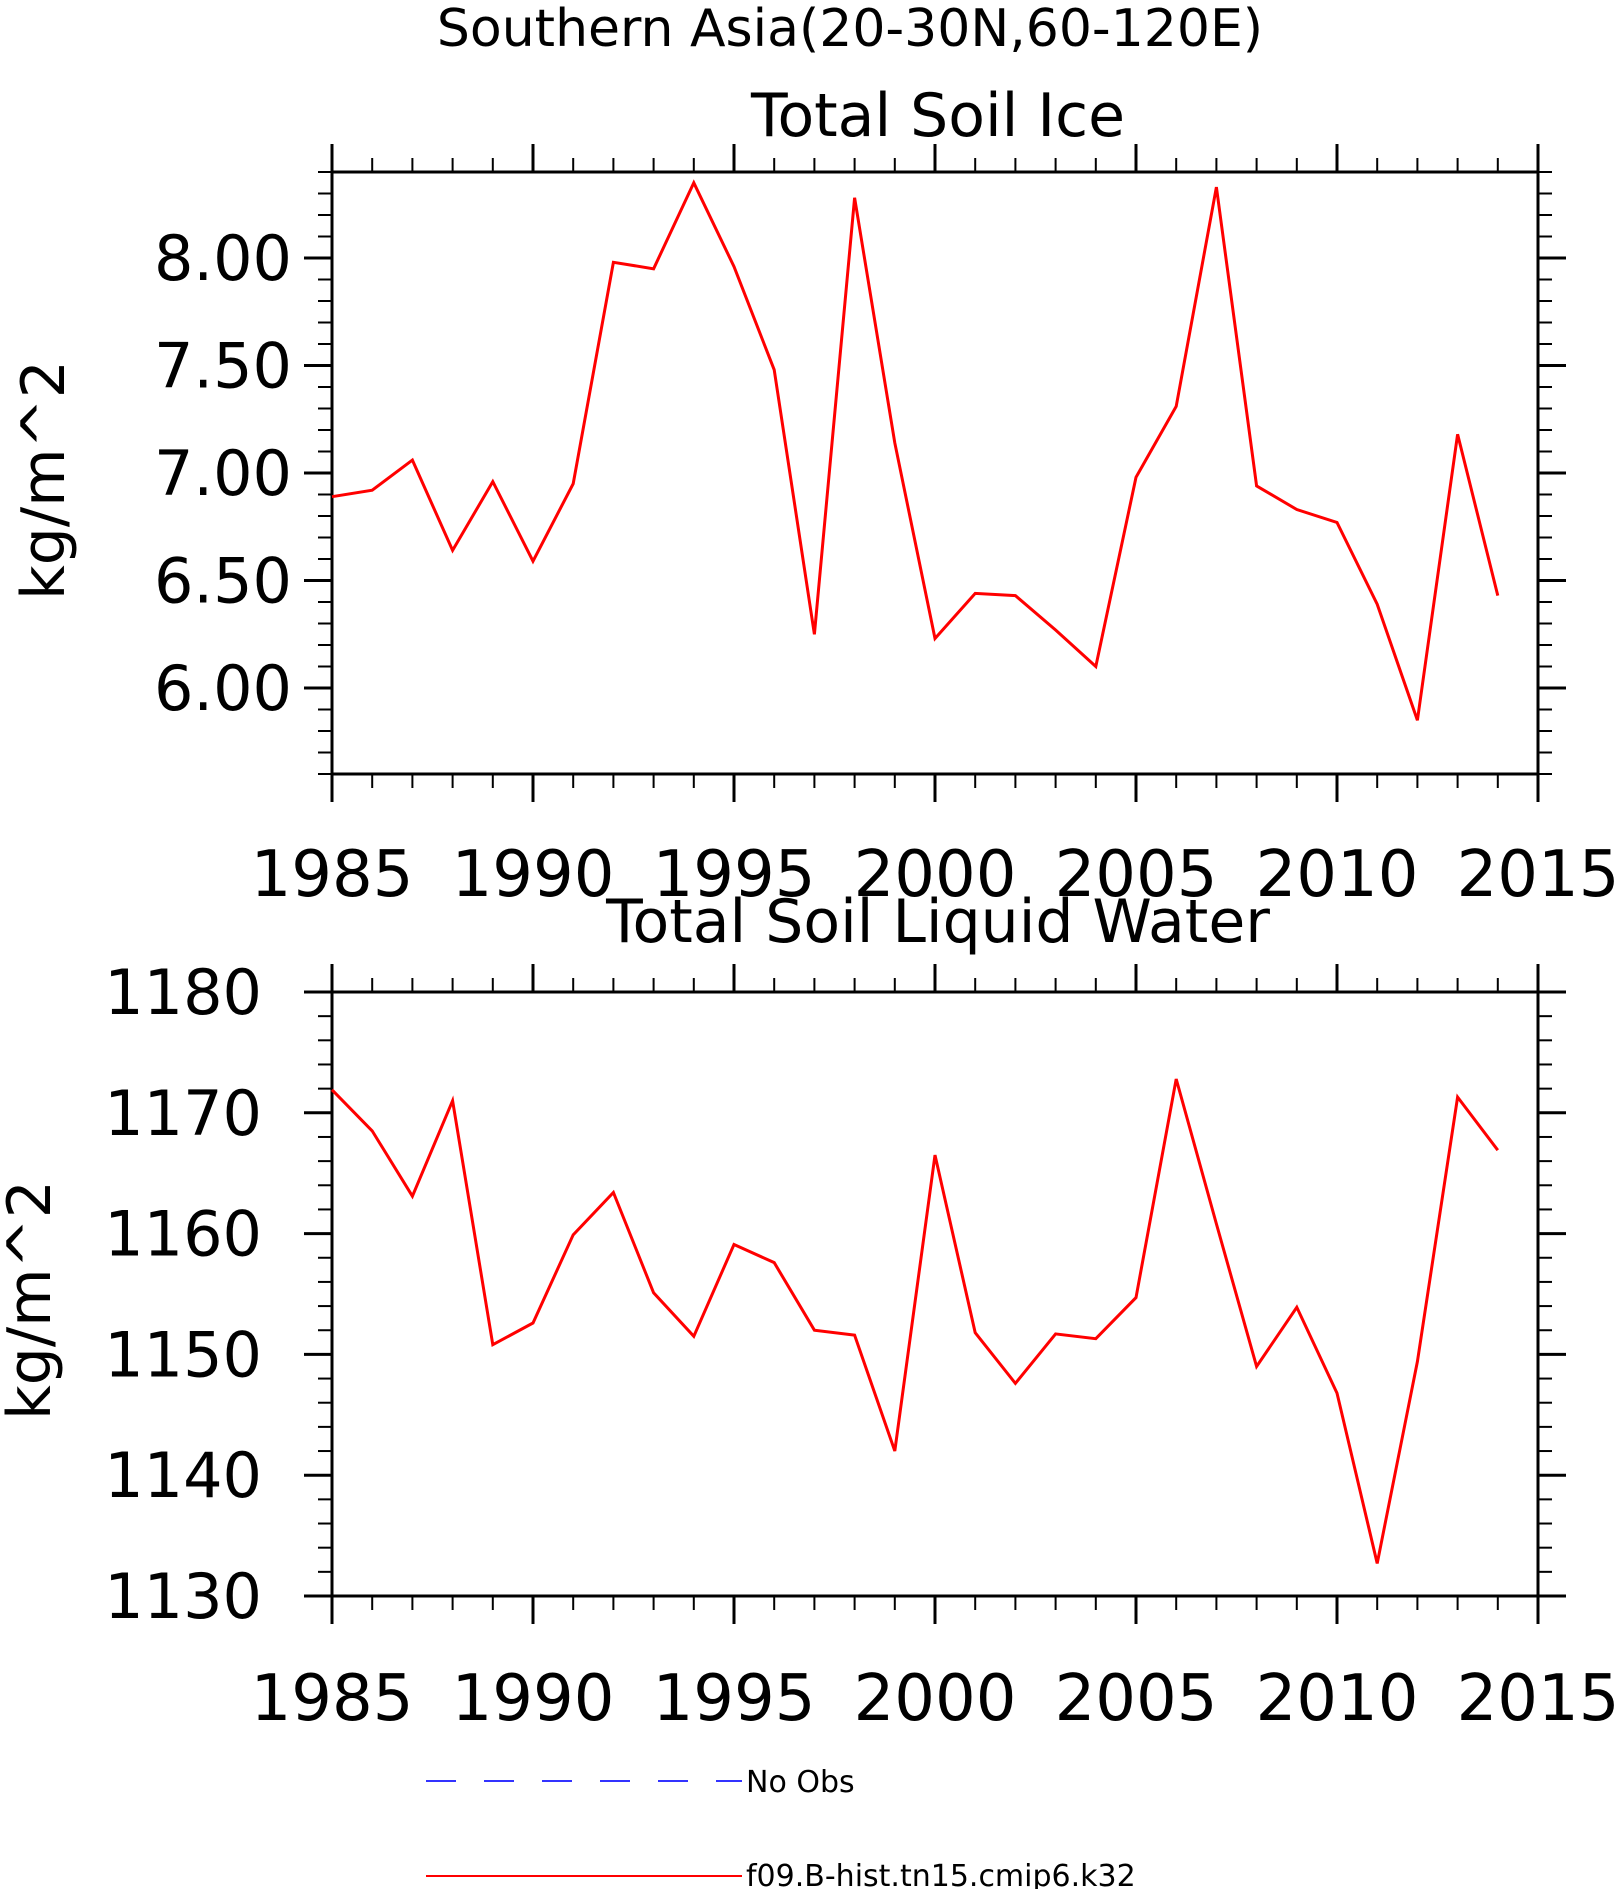 The width and height of the screenshot is (1620, 1889). What do you see at coordinates (183, 1234) in the screenshot?
I see `y-tick-label: 1160` at bounding box center [183, 1234].